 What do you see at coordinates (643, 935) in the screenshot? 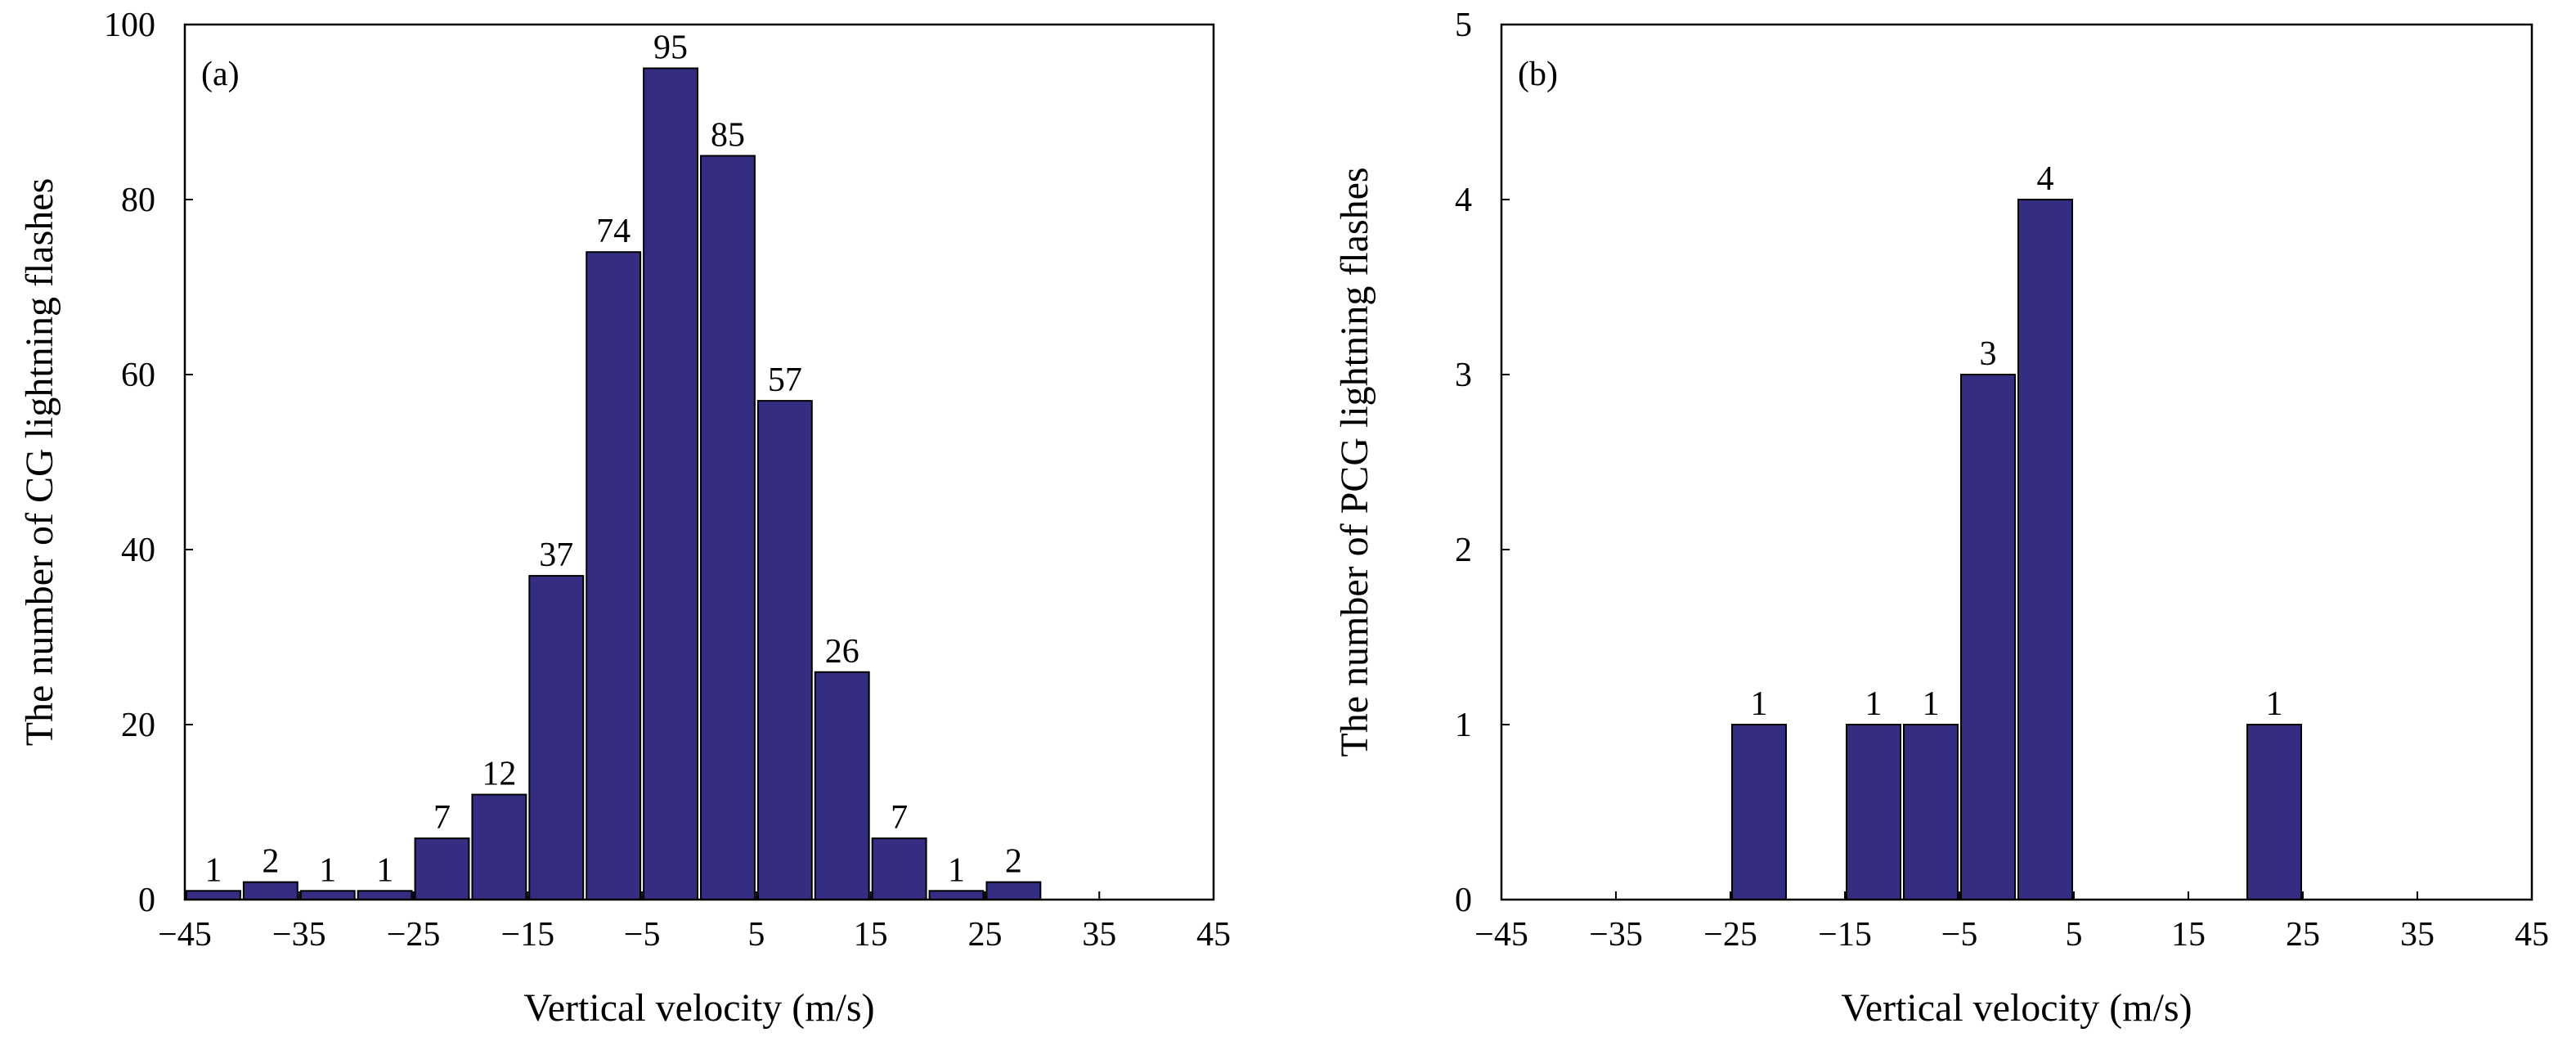
I see `panel-a-x-tick-label-4: −5` at bounding box center [643, 935].